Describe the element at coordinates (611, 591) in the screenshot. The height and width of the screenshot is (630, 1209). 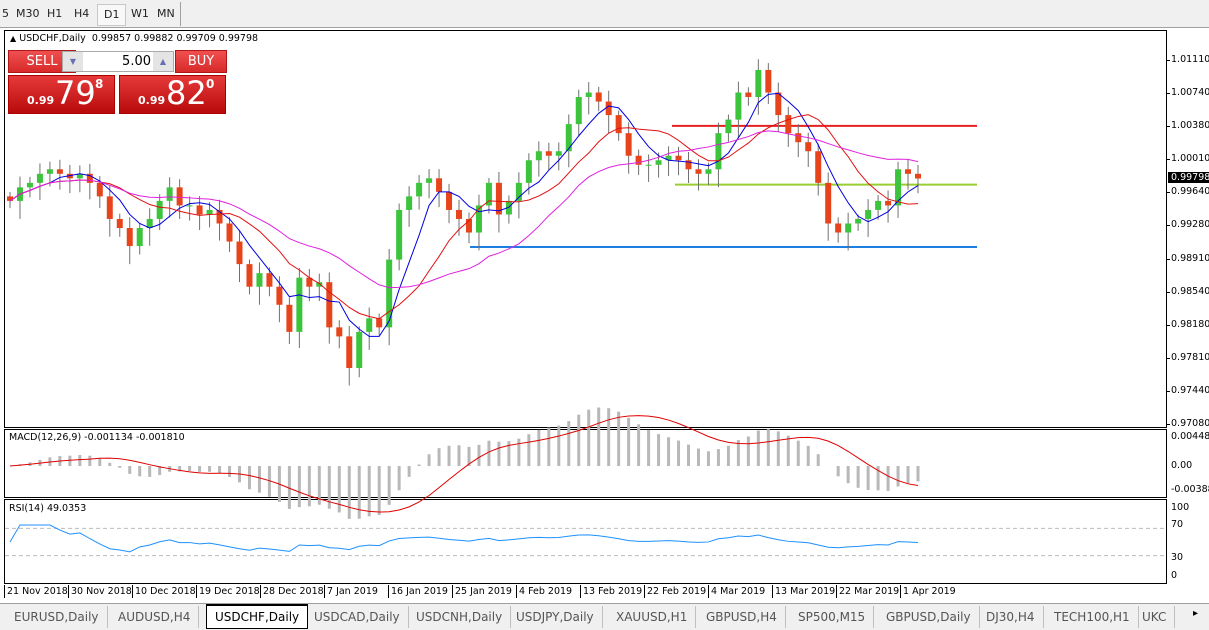
I see `date-tick: 13 Feb 2019` at that location.